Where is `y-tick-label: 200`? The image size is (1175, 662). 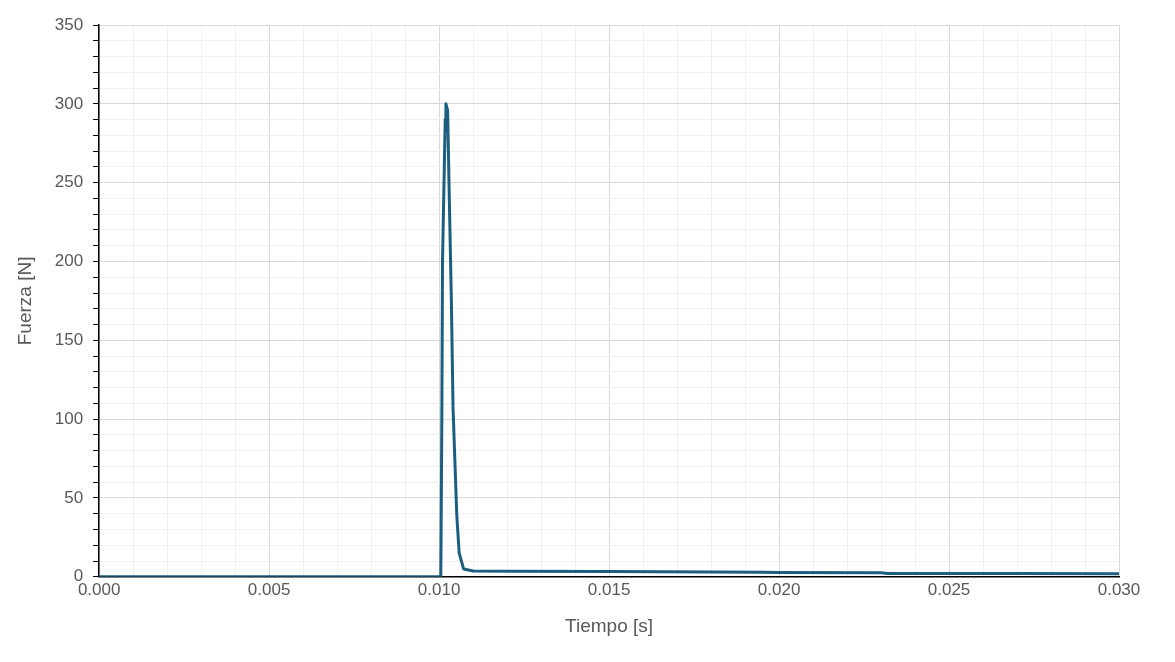 y-tick-label: 200 is located at coordinates (69, 261).